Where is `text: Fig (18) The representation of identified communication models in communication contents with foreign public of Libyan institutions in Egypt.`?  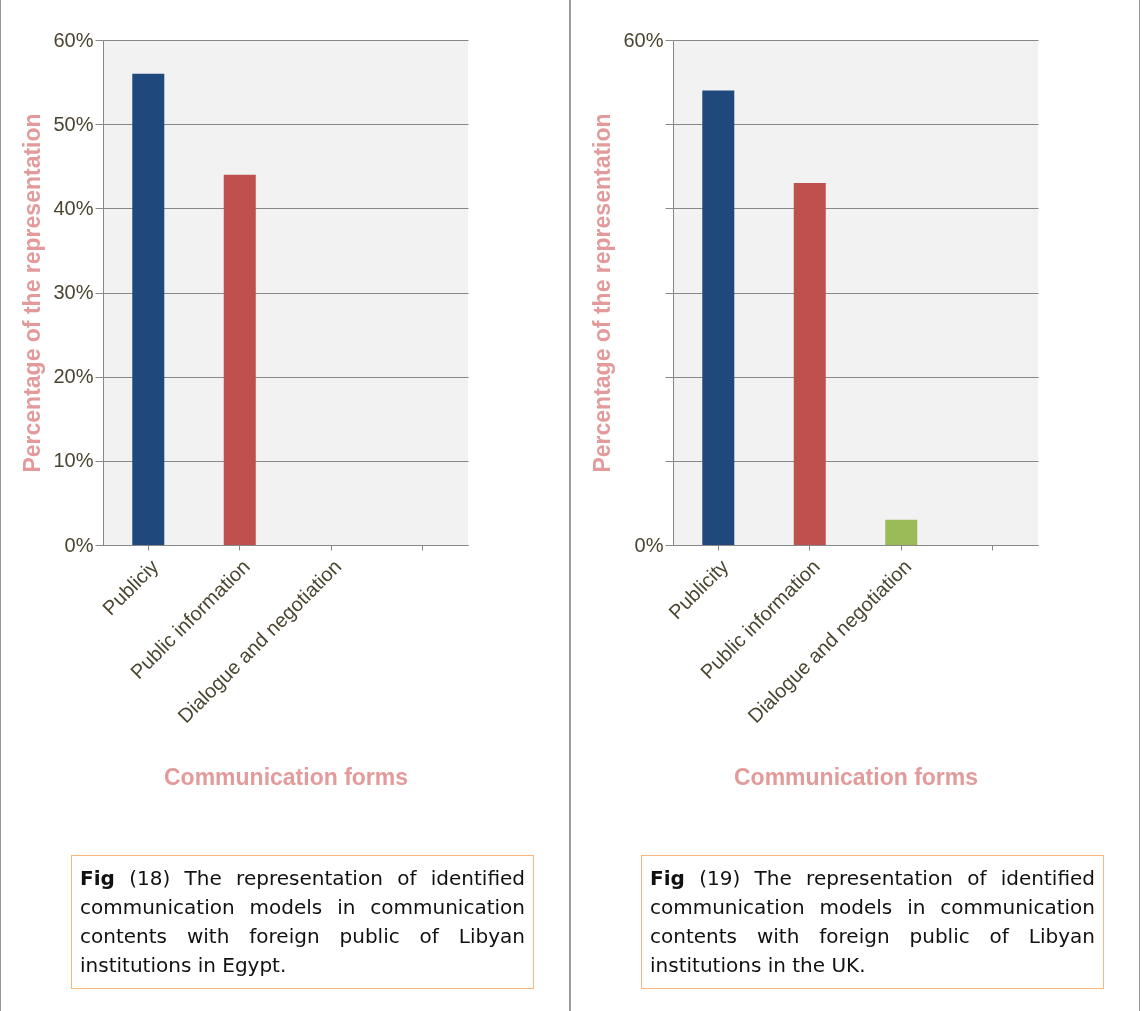
text: Fig (18) The representation of identified communication models in communication contents with foreign public of Libyan institutions in Egypt. is located at coordinates (302, 922).